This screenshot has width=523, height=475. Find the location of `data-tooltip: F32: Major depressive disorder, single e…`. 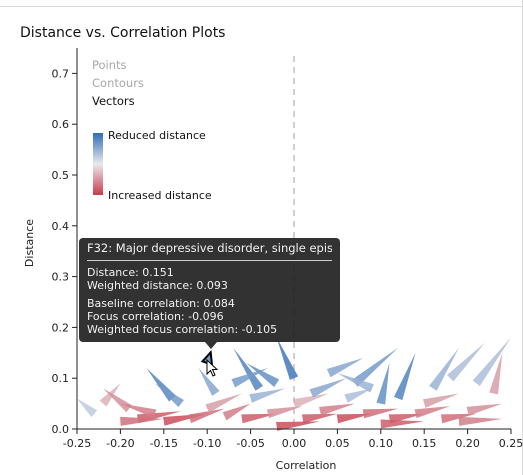

data-tooltip: F32: Major depressive disorder, single e… is located at coordinates (209, 290).